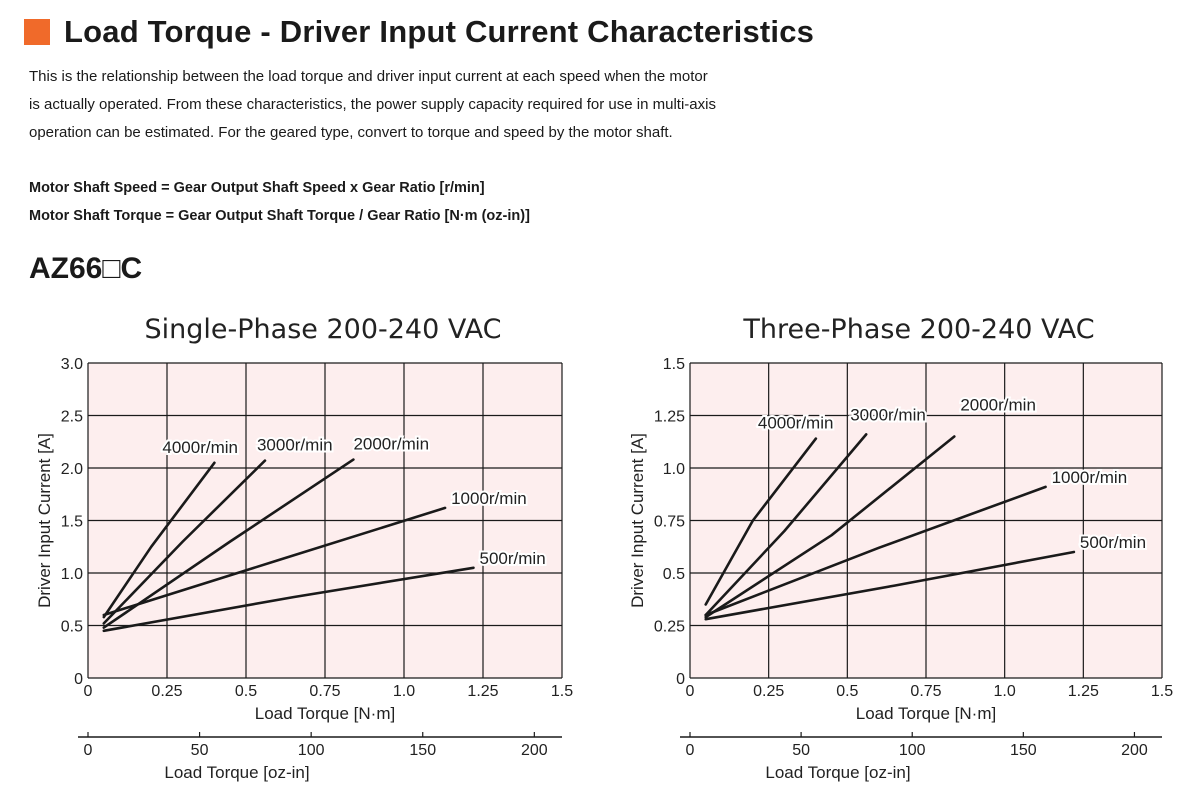 The image size is (1200, 800). What do you see at coordinates (72, 417) in the screenshot?
I see `y-tick-label: 2.5` at bounding box center [72, 417].